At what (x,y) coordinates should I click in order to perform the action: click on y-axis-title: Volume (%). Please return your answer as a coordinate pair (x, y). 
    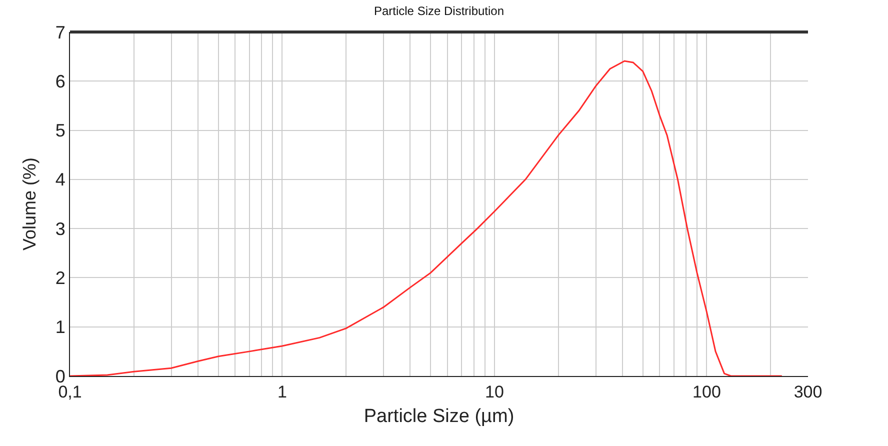
    Looking at the image, I should click on (30, 204).